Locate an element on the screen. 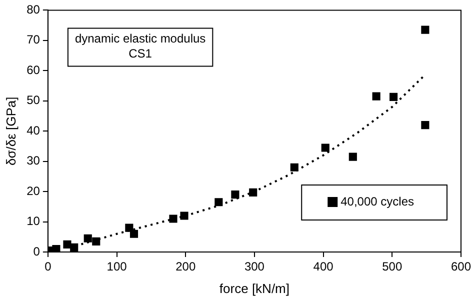 The image size is (474, 301). y-tick-label: 60 is located at coordinates (33, 69).